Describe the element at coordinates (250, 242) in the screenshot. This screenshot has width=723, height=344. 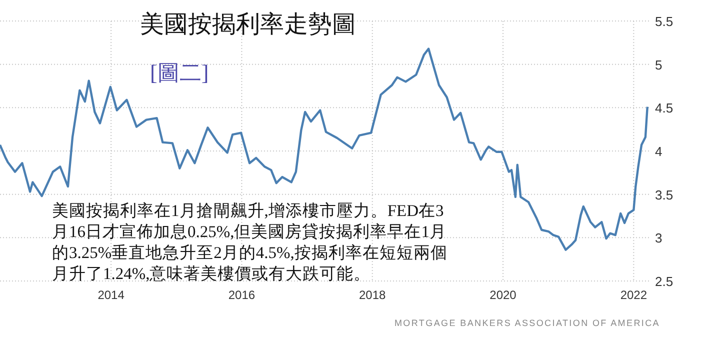
I see `annotation: 美國按揭利率在1月搶閘飆升,增添樓市壓力。FED在3月16日才宣佈加息0.25%,但美國房貸按揭利率早在1月的3.25%垂直地急升至2月的4.5%,按揭利率在短短兩個月升了1.24%,意味著美樓價或有大跌可能。` at that location.